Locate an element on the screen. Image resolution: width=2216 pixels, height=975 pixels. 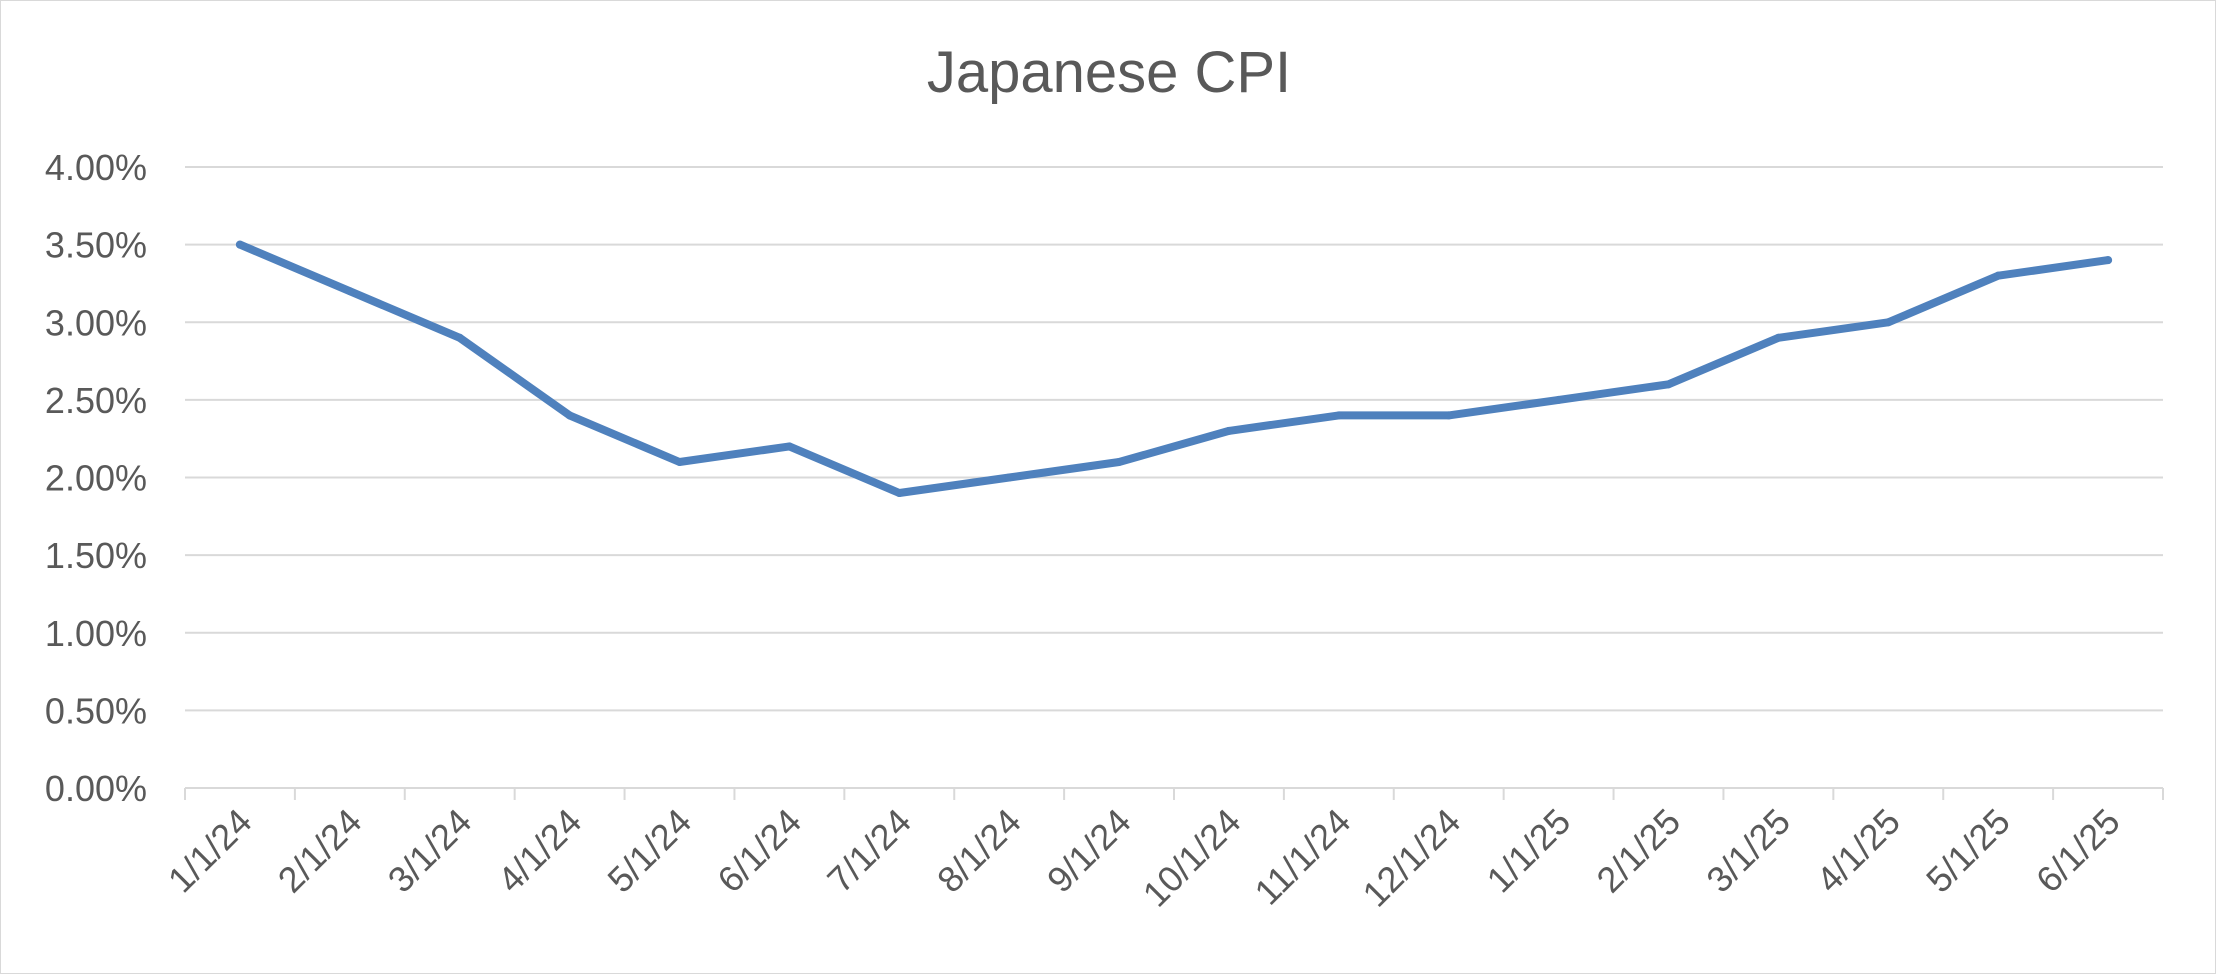
x-tick-label: 2/1/25 is located at coordinates (1638, 851).